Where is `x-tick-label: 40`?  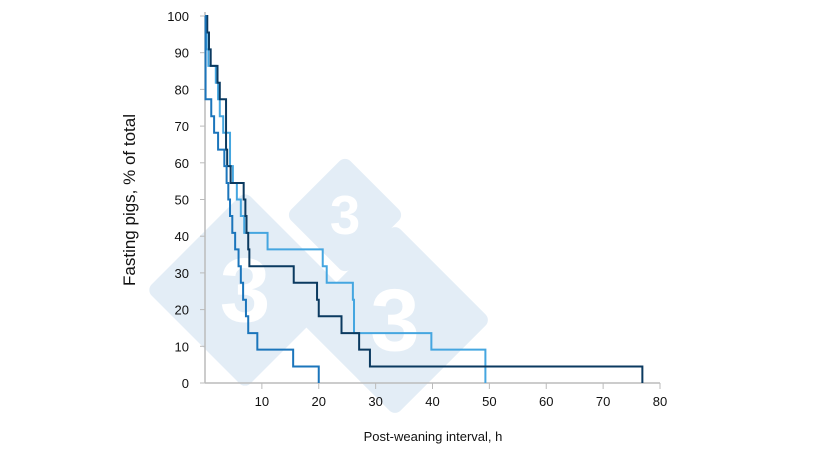 x-tick-label: 40 is located at coordinates (432, 401).